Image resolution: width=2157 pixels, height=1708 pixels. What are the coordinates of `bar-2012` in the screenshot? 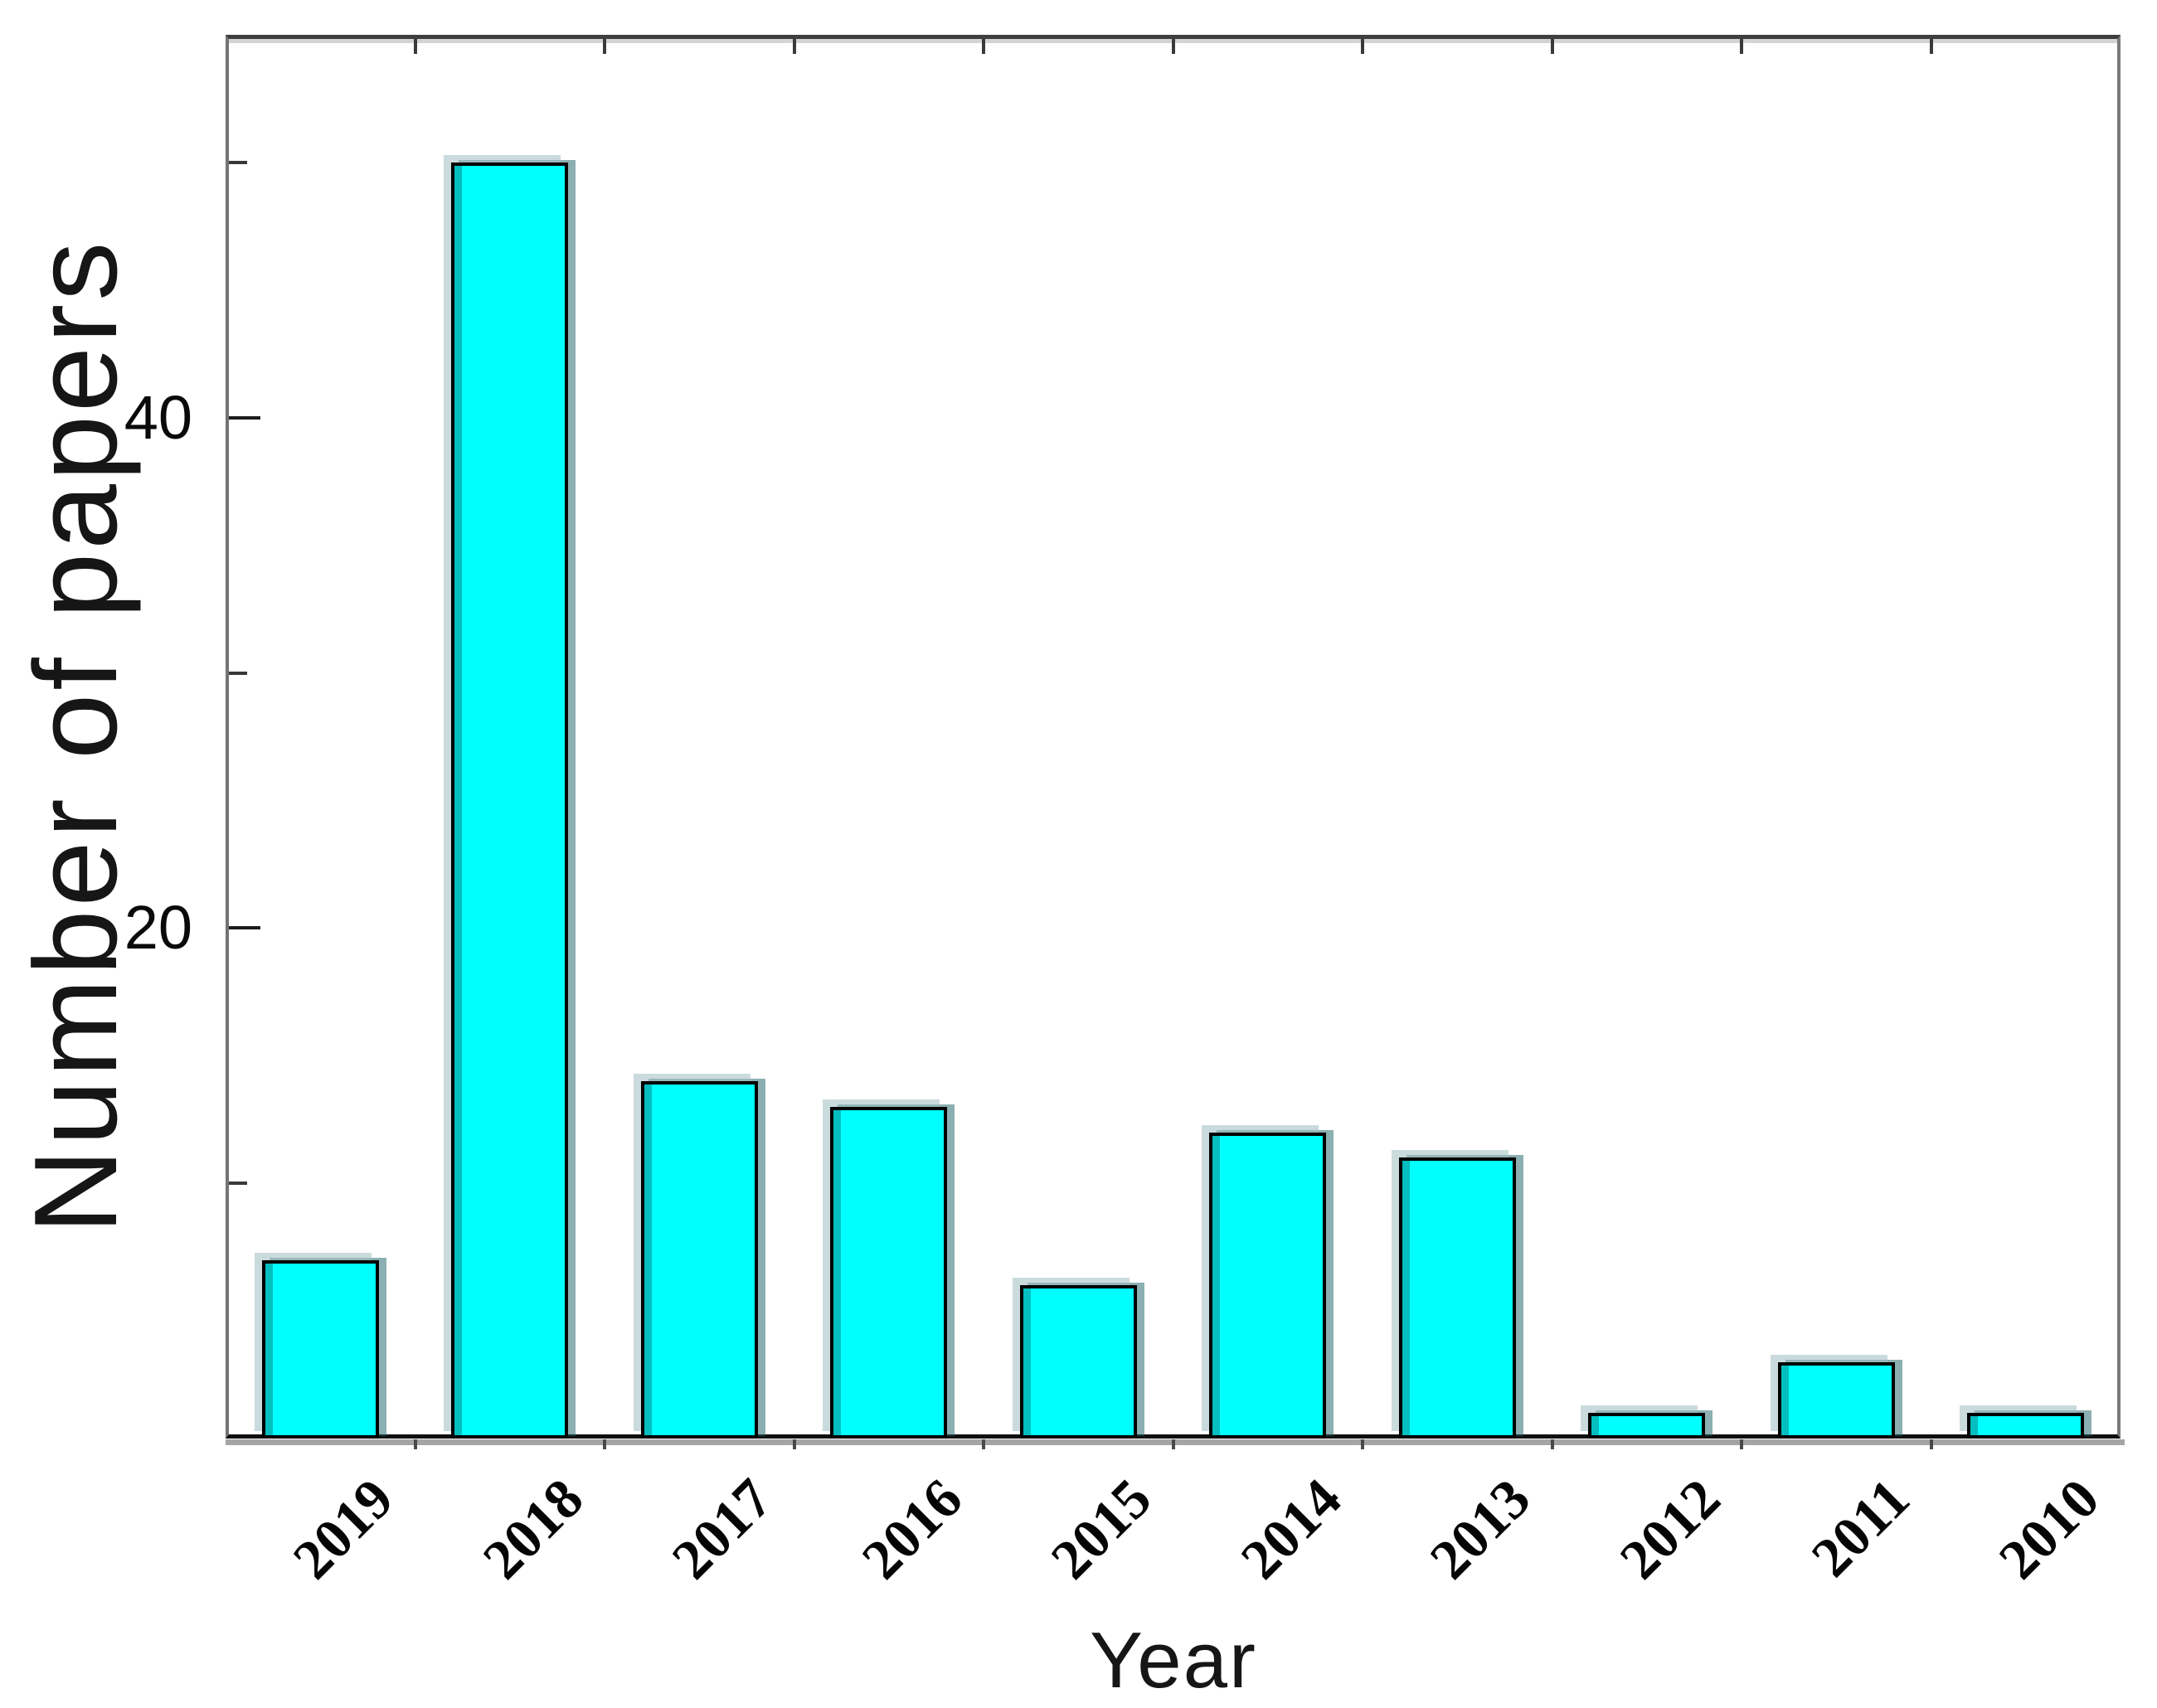 It's located at (1647, 1426).